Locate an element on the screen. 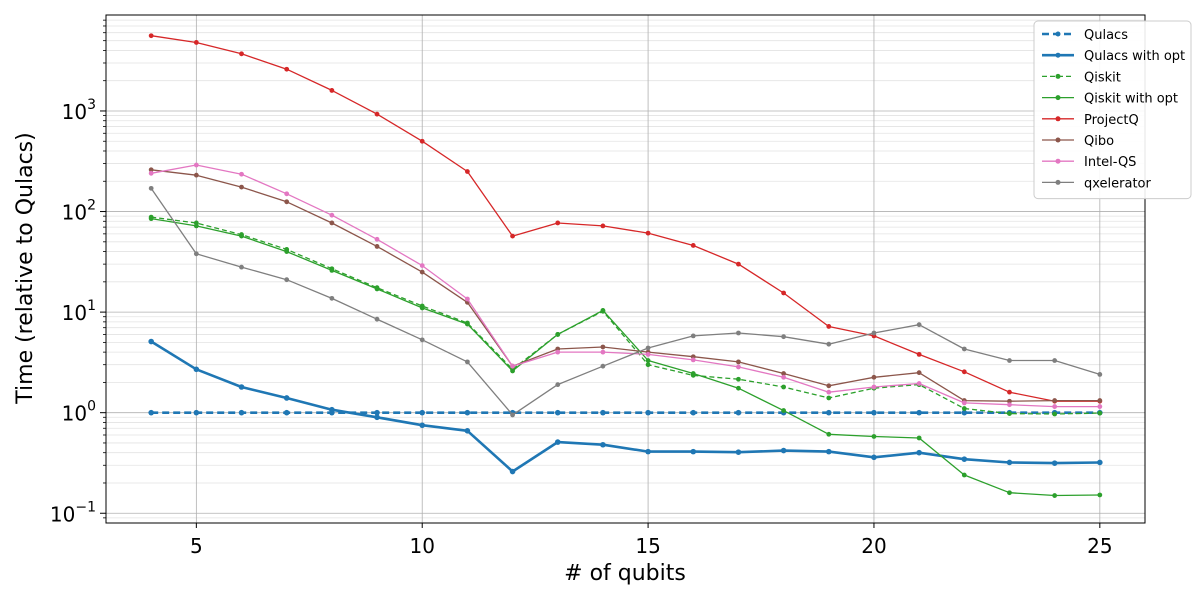  legend-entry-qibo: Qibo is located at coordinates (1078, 141).